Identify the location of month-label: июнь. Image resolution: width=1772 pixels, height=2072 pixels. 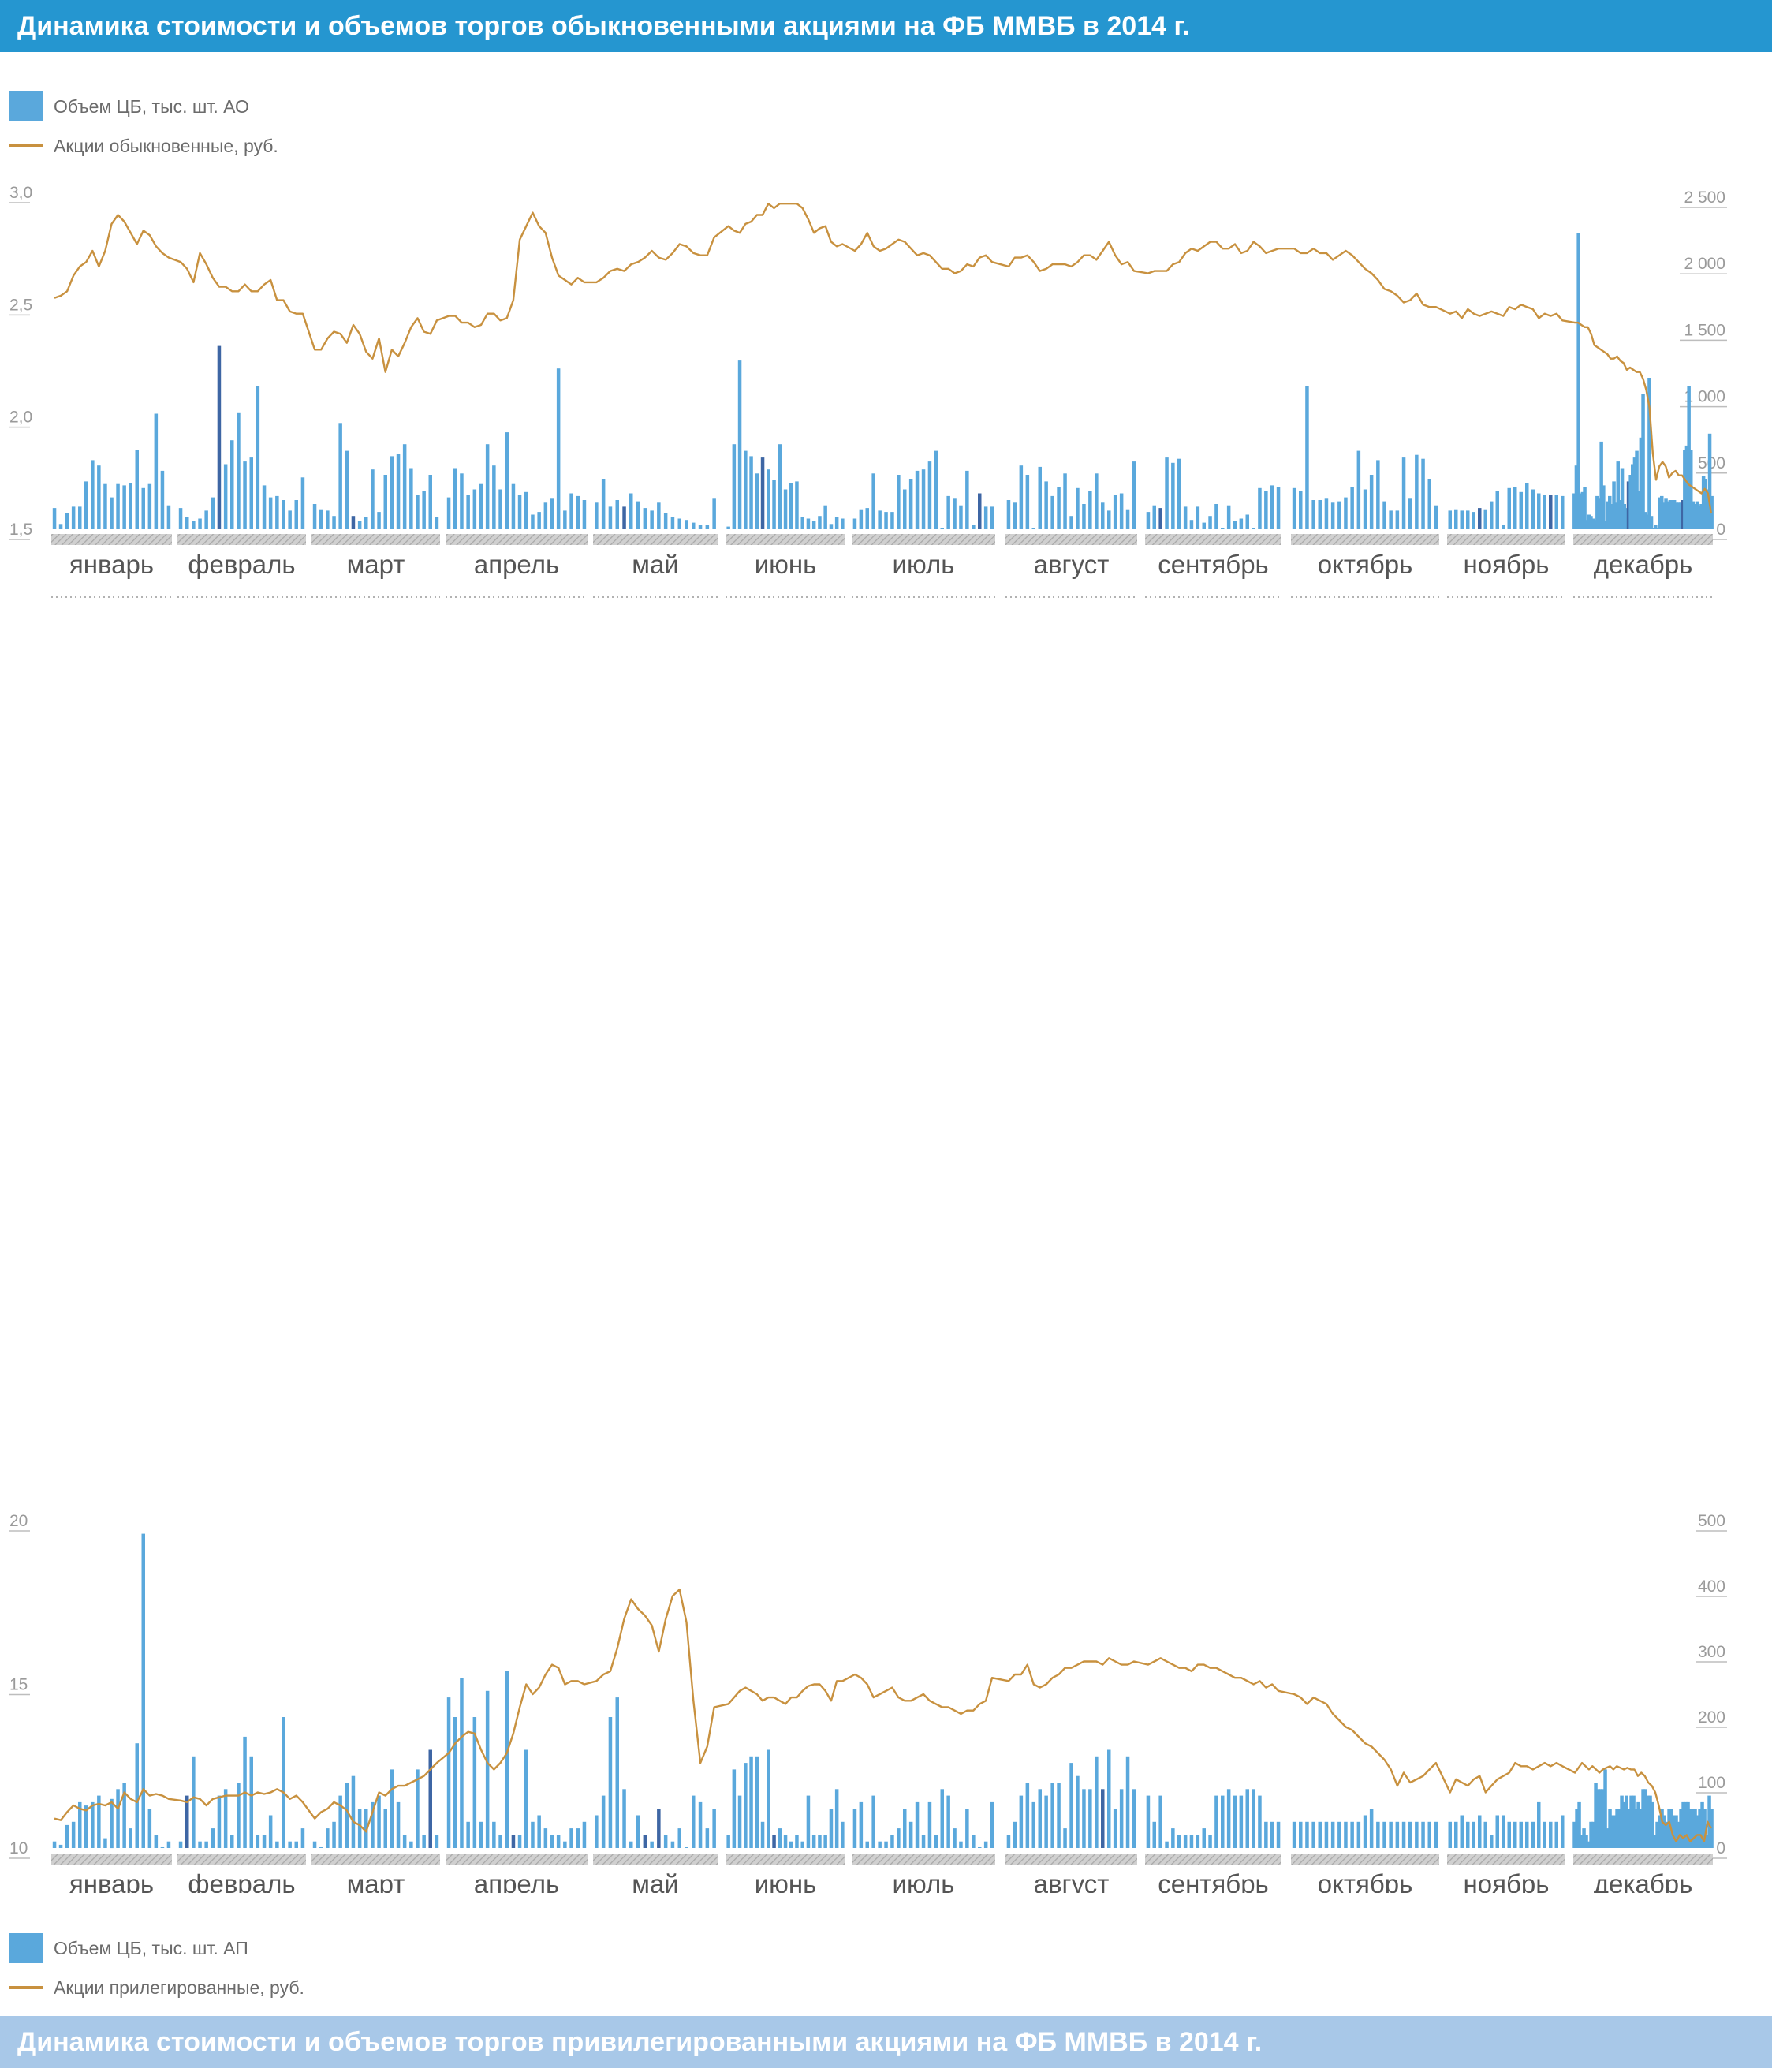
(786, 1881).